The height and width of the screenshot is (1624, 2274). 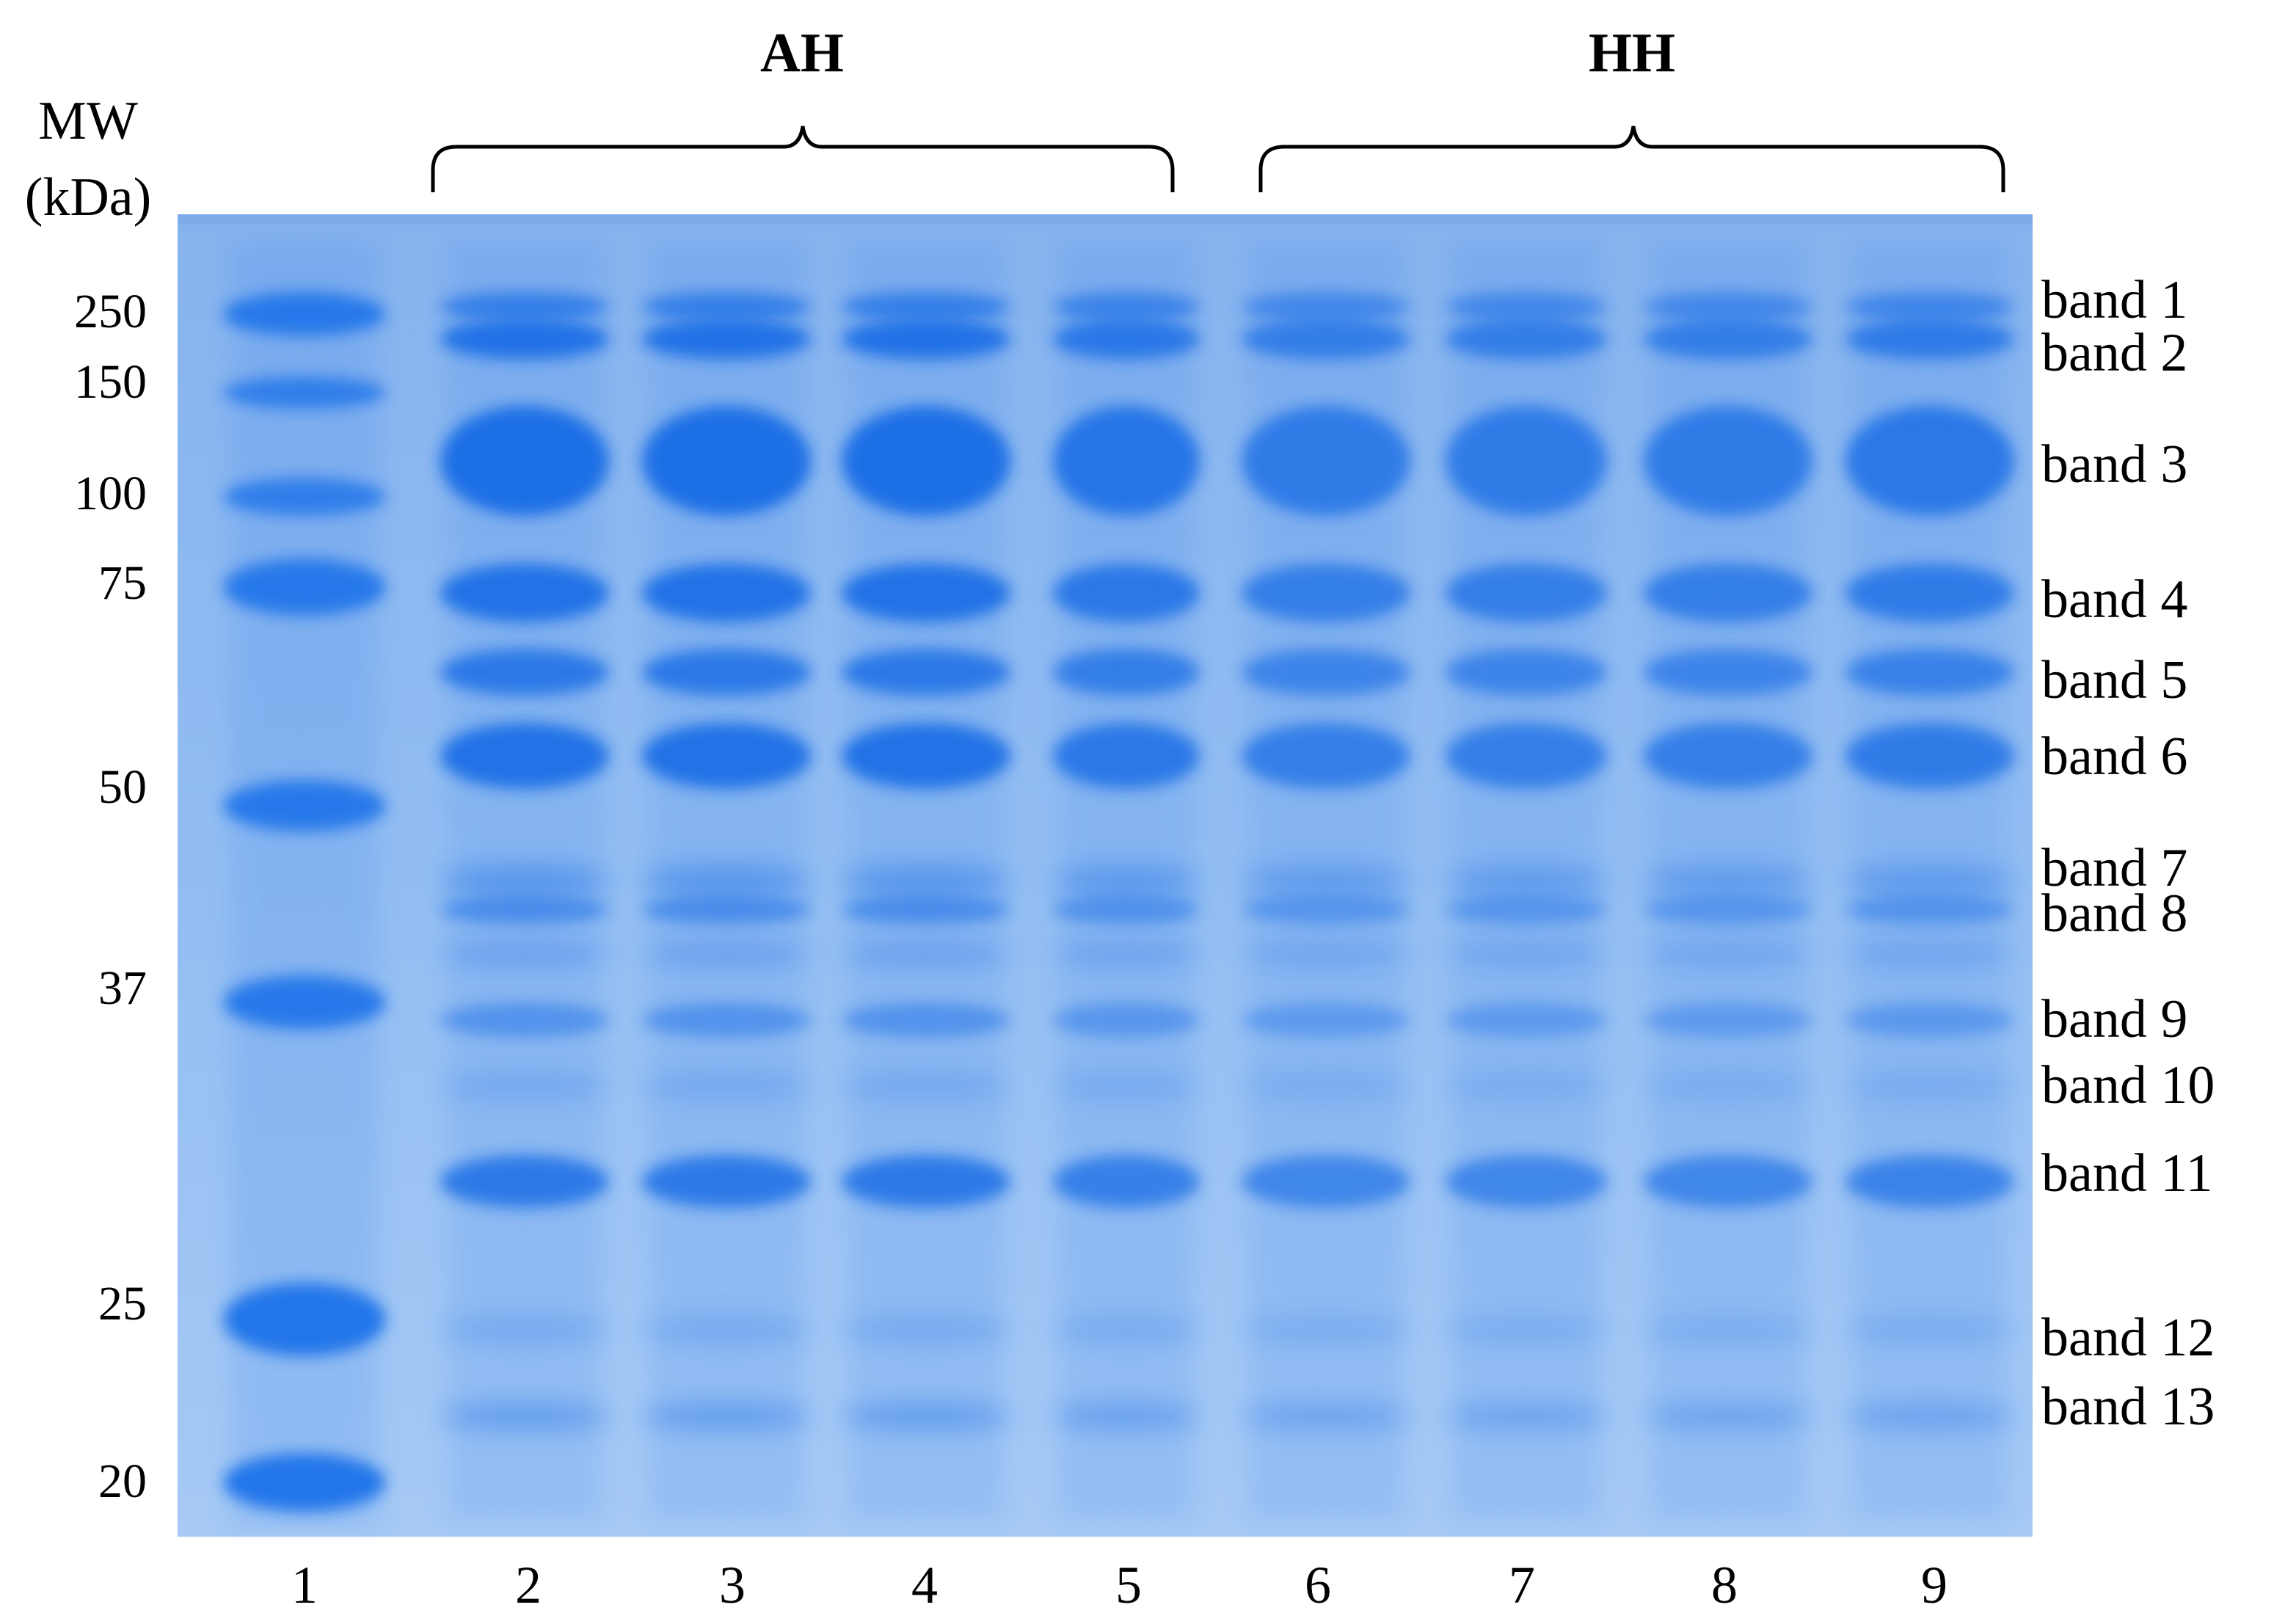 What do you see at coordinates (2128, 1085) in the screenshot?
I see `band-label-10: band 10` at bounding box center [2128, 1085].